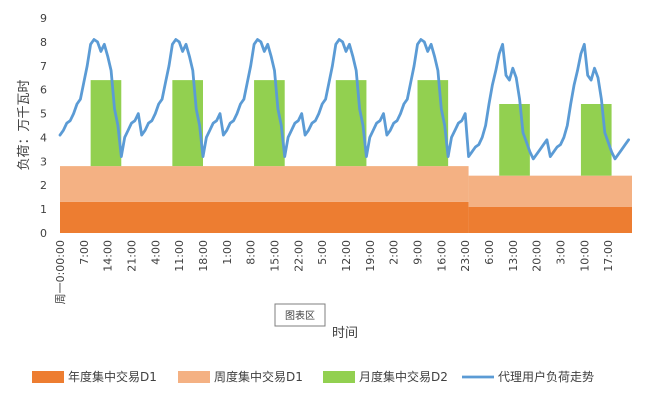 The height and width of the screenshot is (409, 650). What do you see at coordinates (43, 90) in the screenshot?
I see `y-tick-label: 6` at bounding box center [43, 90].